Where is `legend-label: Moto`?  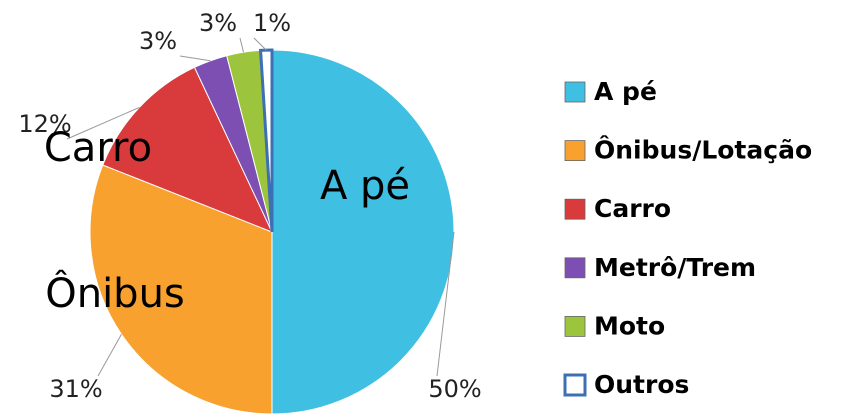
legend-label: Moto is located at coordinates (629, 325).